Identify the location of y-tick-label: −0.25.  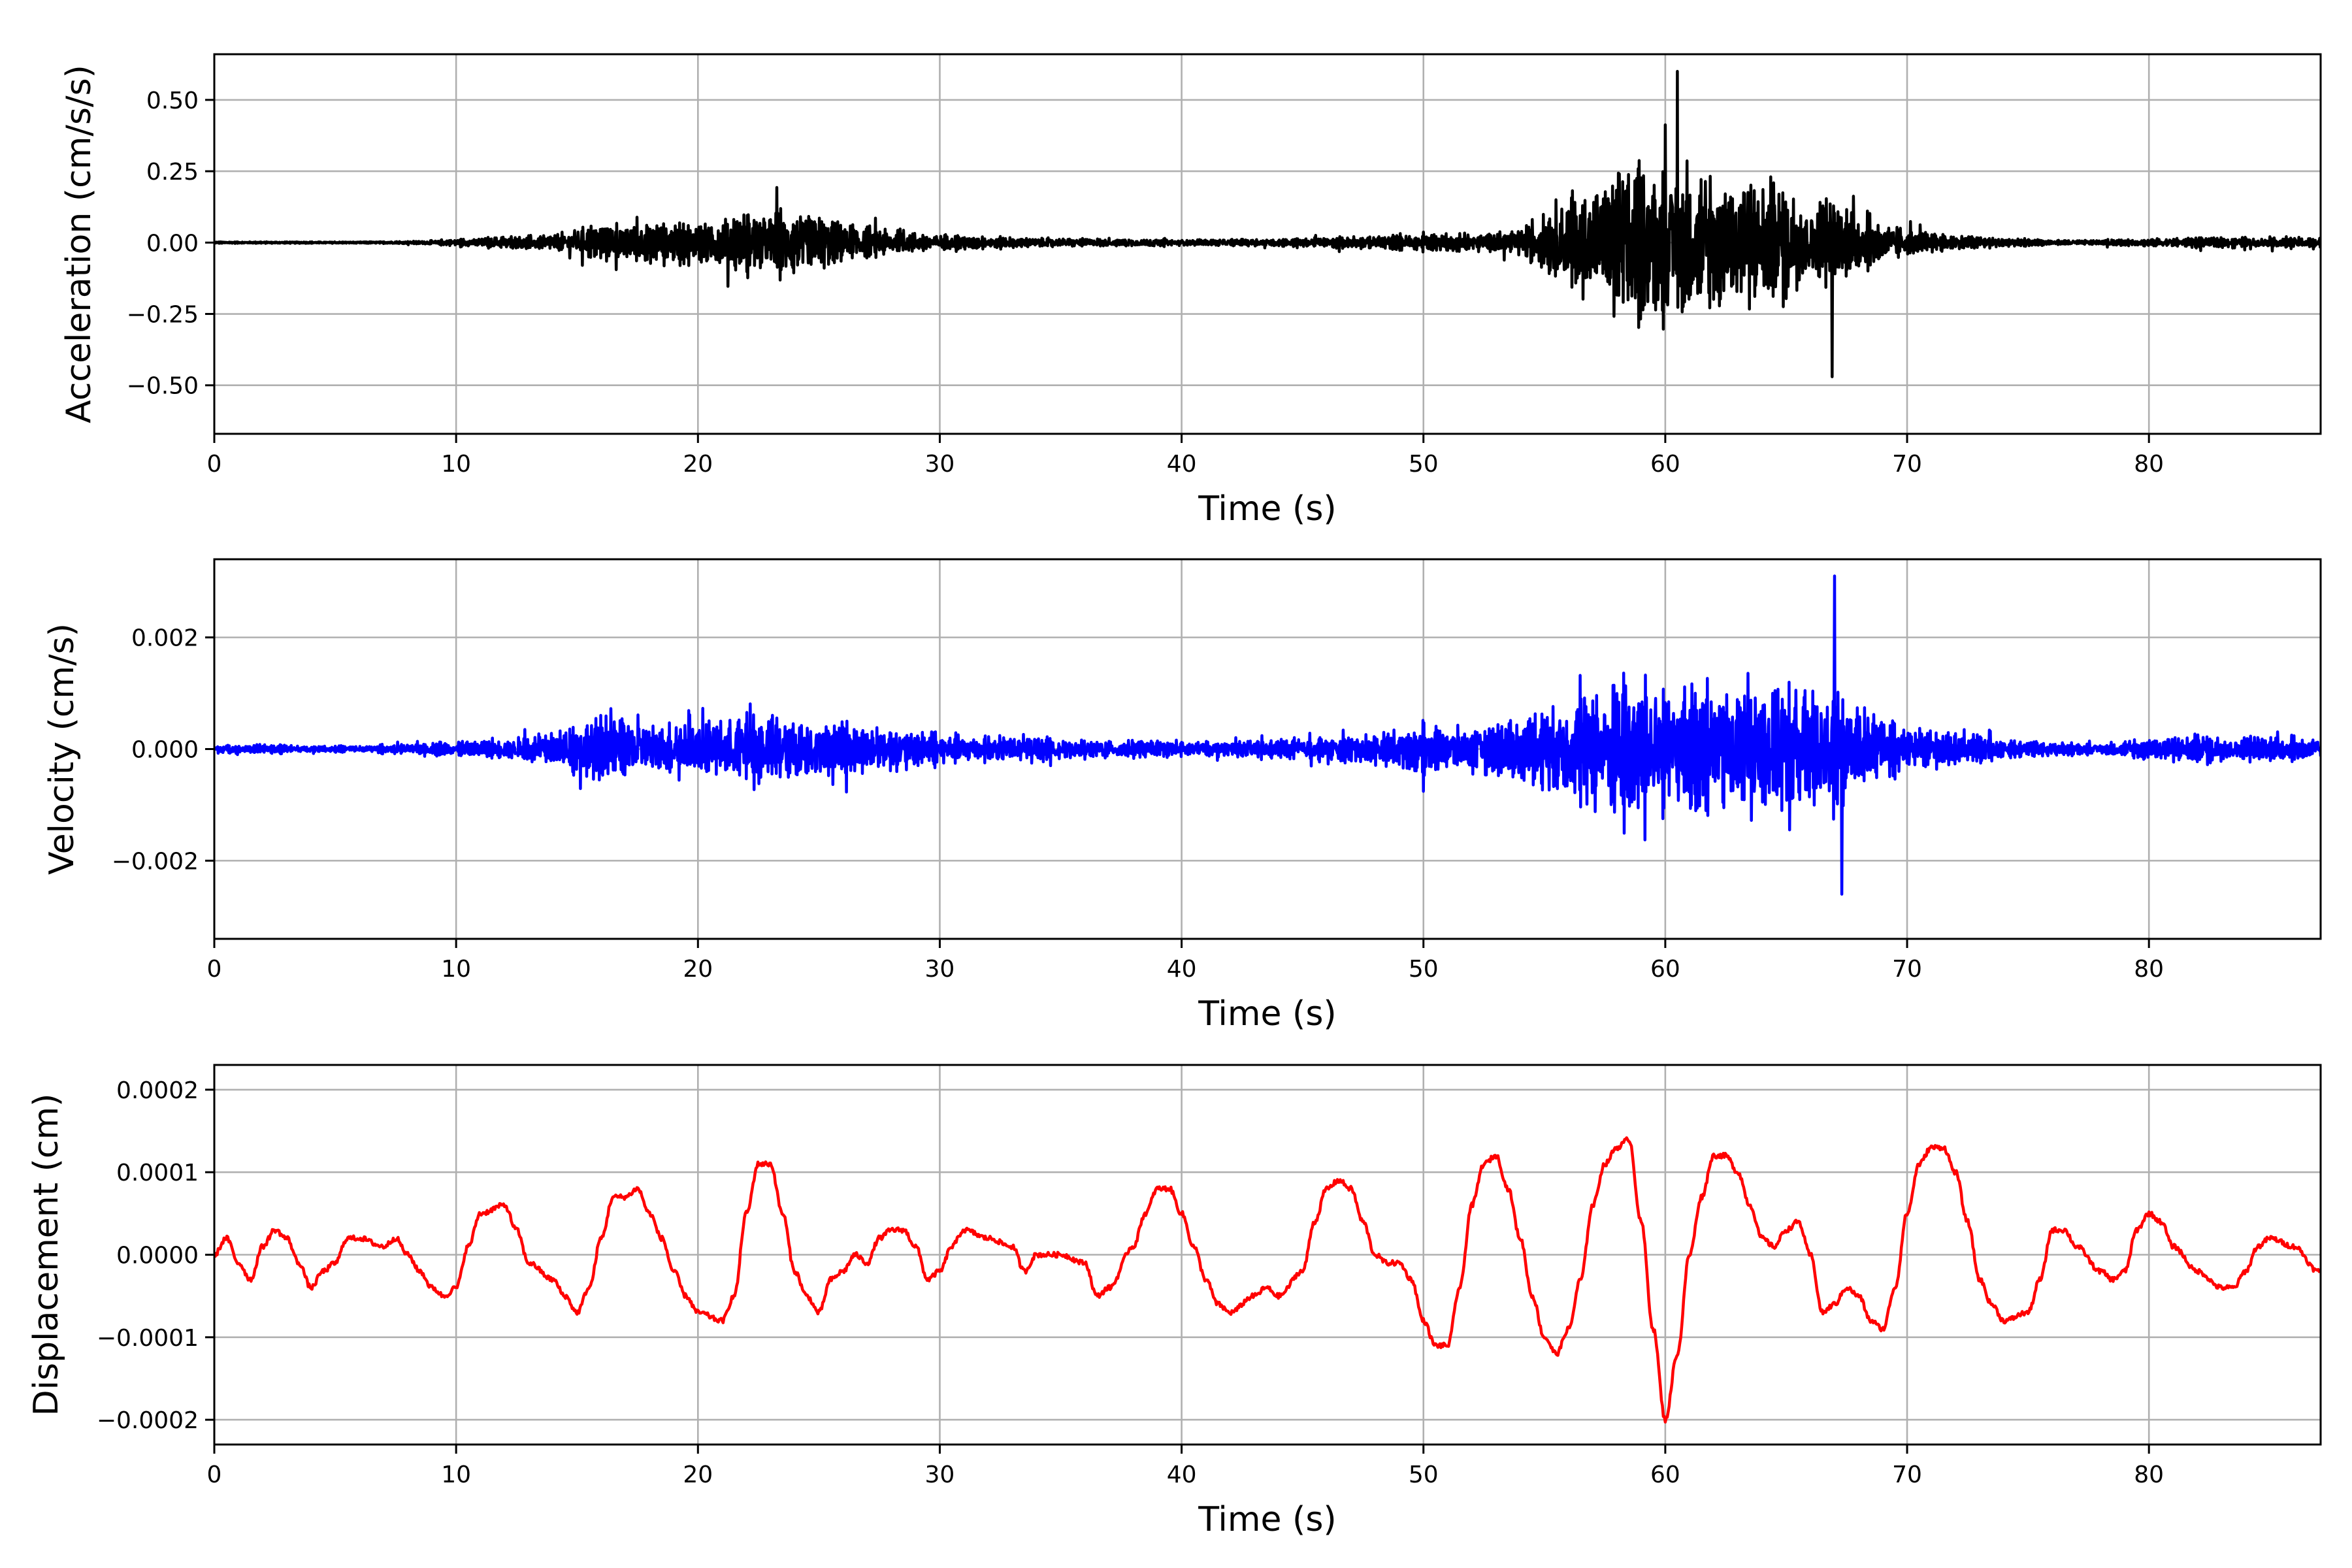
(163, 315).